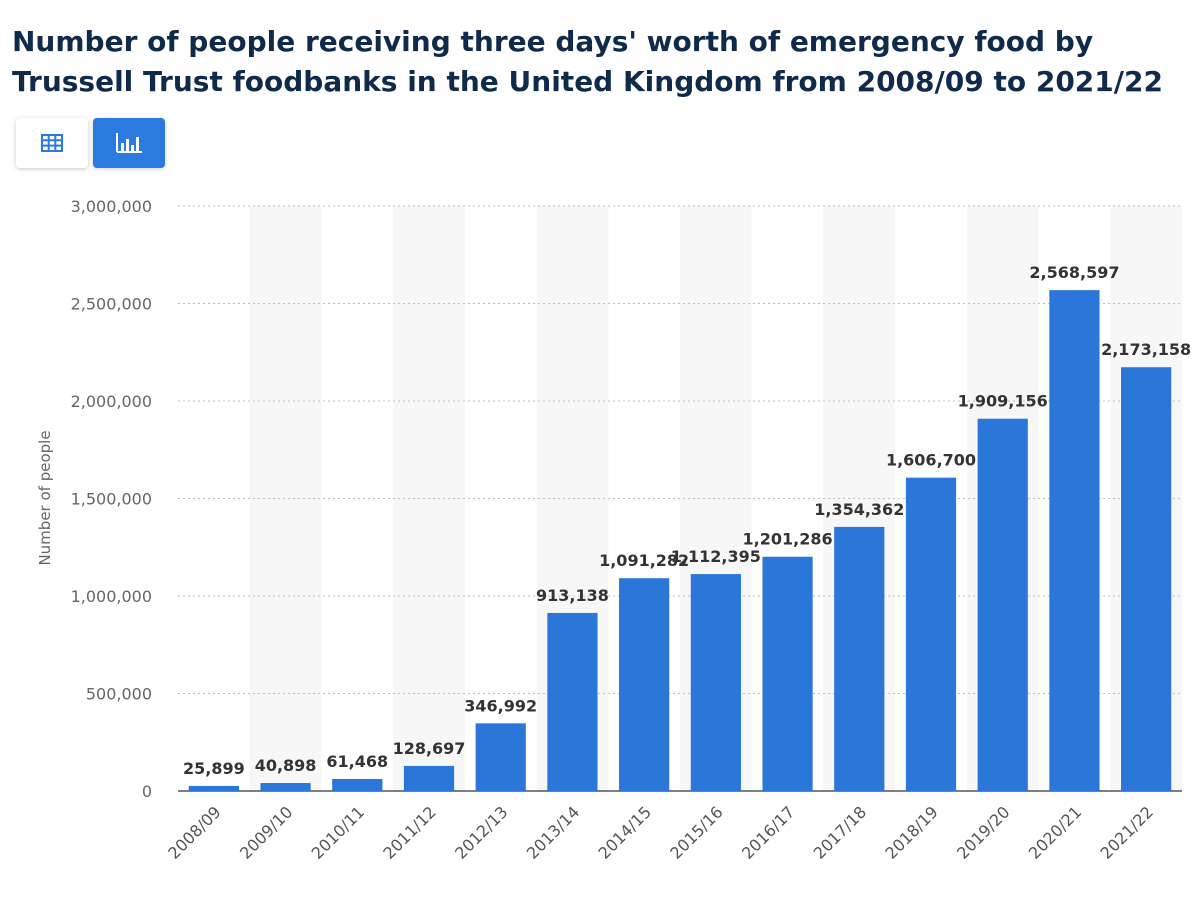  Describe the element at coordinates (1074, 272) in the screenshot. I see `data-label: 2,568,597` at that location.